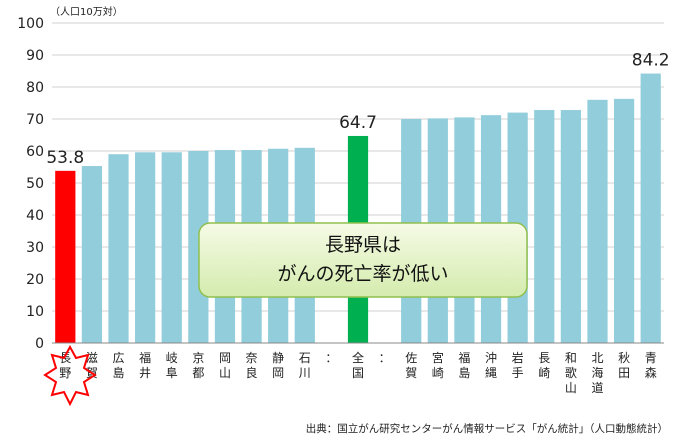 This screenshot has width=680, height=443. Describe the element at coordinates (35, 56) in the screenshot. I see `y-tick-label: 90` at that location.